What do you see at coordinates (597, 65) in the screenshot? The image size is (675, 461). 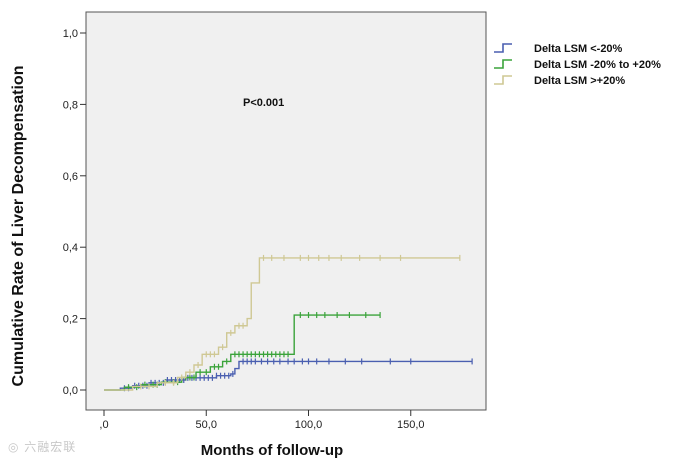 I see `legend-label: Delta LSM -20% to +20%` at bounding box center [597, 65].